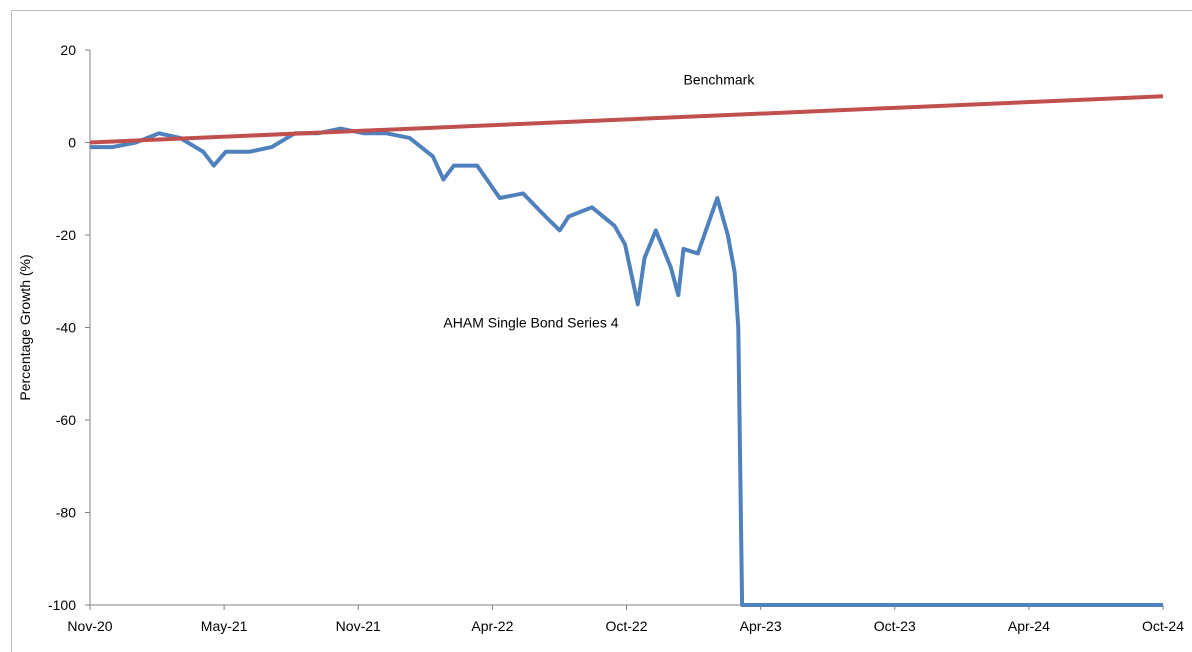 The width and height of the screenshot is (1192, 652). I want to click on x-tick-label: Oct-23, so click(895, 626).